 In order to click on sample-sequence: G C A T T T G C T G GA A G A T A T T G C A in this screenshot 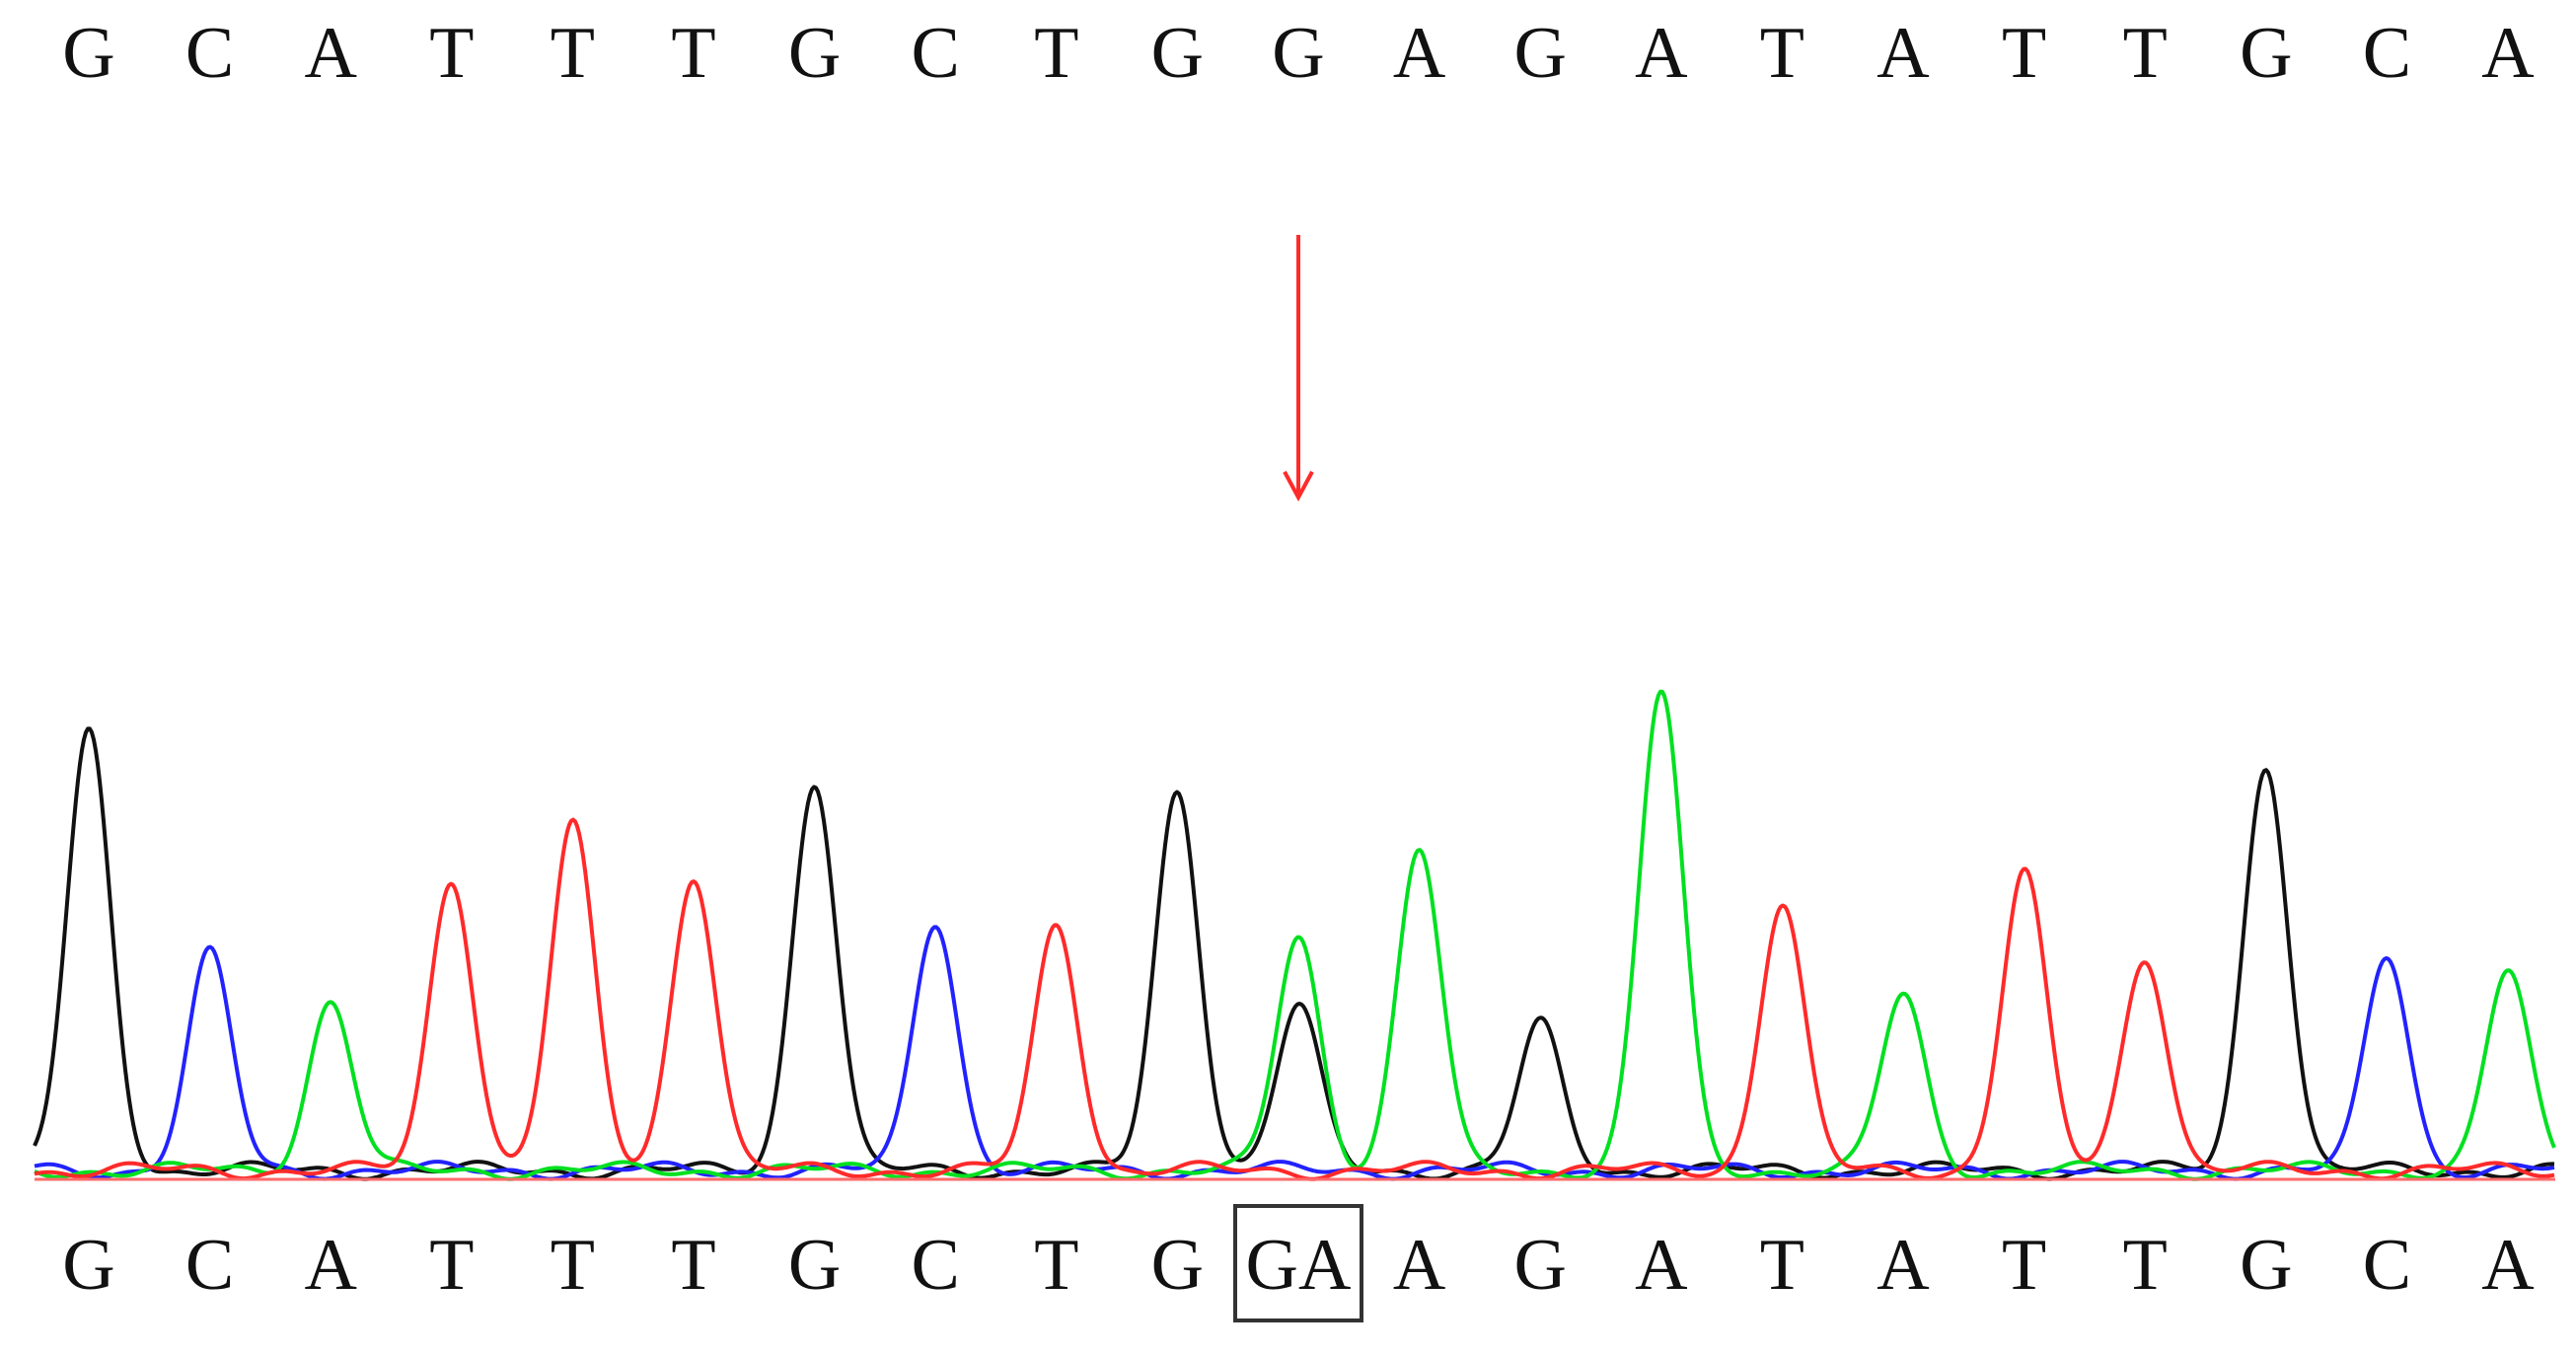, I will do `click(1298, 1265)`.